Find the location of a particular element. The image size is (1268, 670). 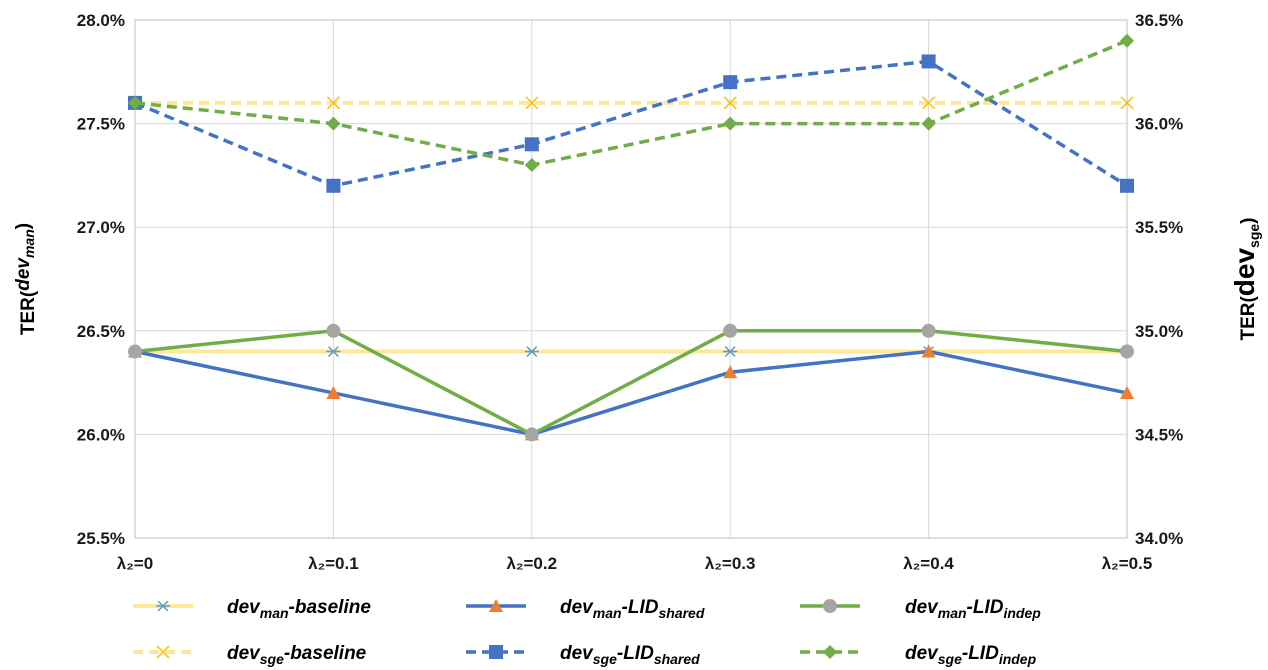

legend-label: devman-LIDshared is located at coordinates (632, 609).